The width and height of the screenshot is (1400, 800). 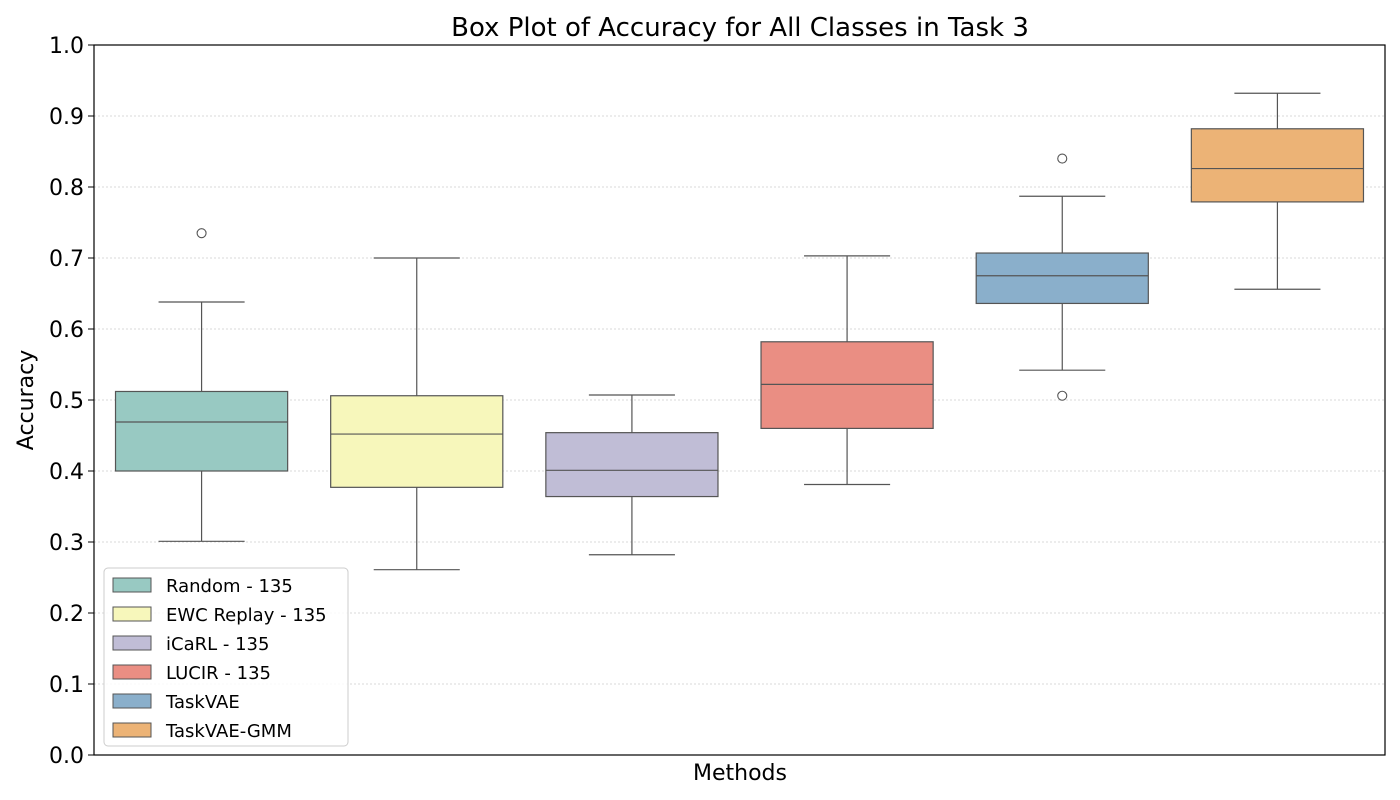 I want to click on legend-label: Random - 135, so click(x=229, y=586).